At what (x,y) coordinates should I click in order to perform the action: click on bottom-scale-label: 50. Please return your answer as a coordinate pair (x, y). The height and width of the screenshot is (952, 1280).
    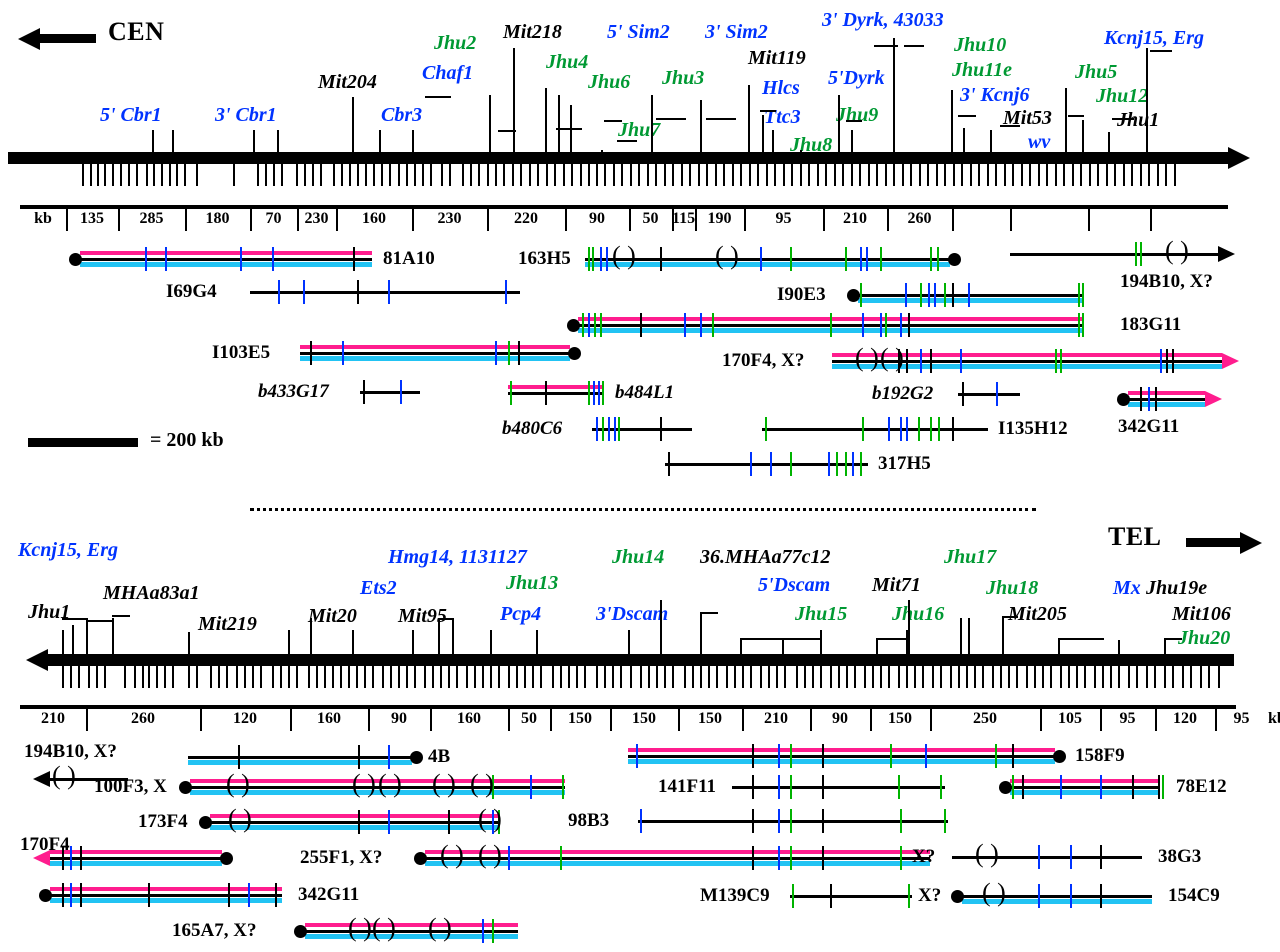
    Looking at the image, I should click on (529, 718).